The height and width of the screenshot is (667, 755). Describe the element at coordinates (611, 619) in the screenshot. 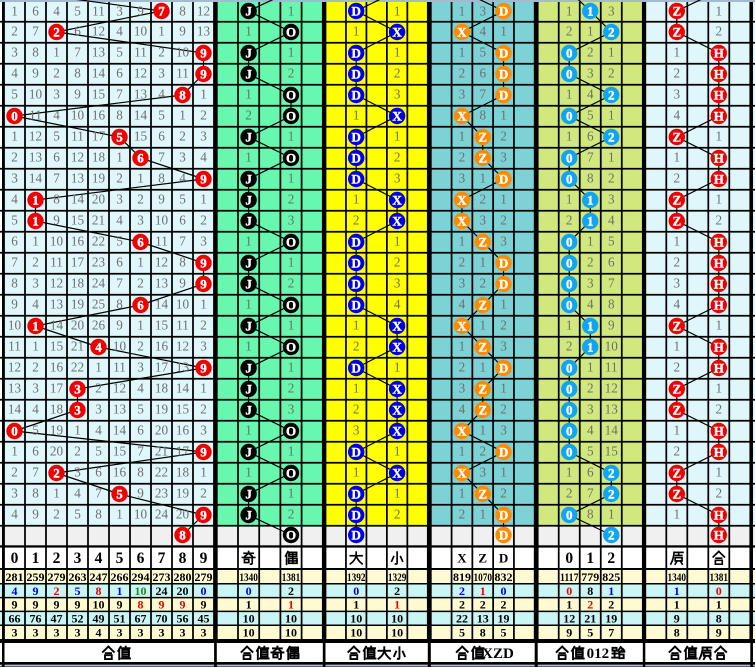

I see `svg-text: 19` at that location.